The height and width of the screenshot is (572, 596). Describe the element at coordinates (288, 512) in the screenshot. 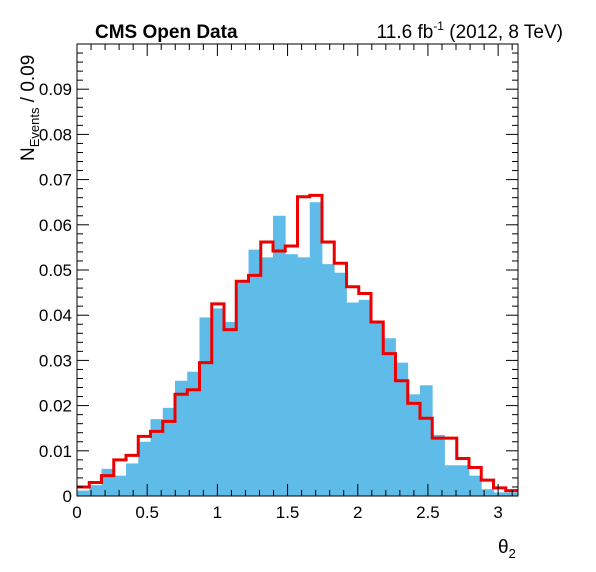

I see `x-tick-label: 1.5` at that location.